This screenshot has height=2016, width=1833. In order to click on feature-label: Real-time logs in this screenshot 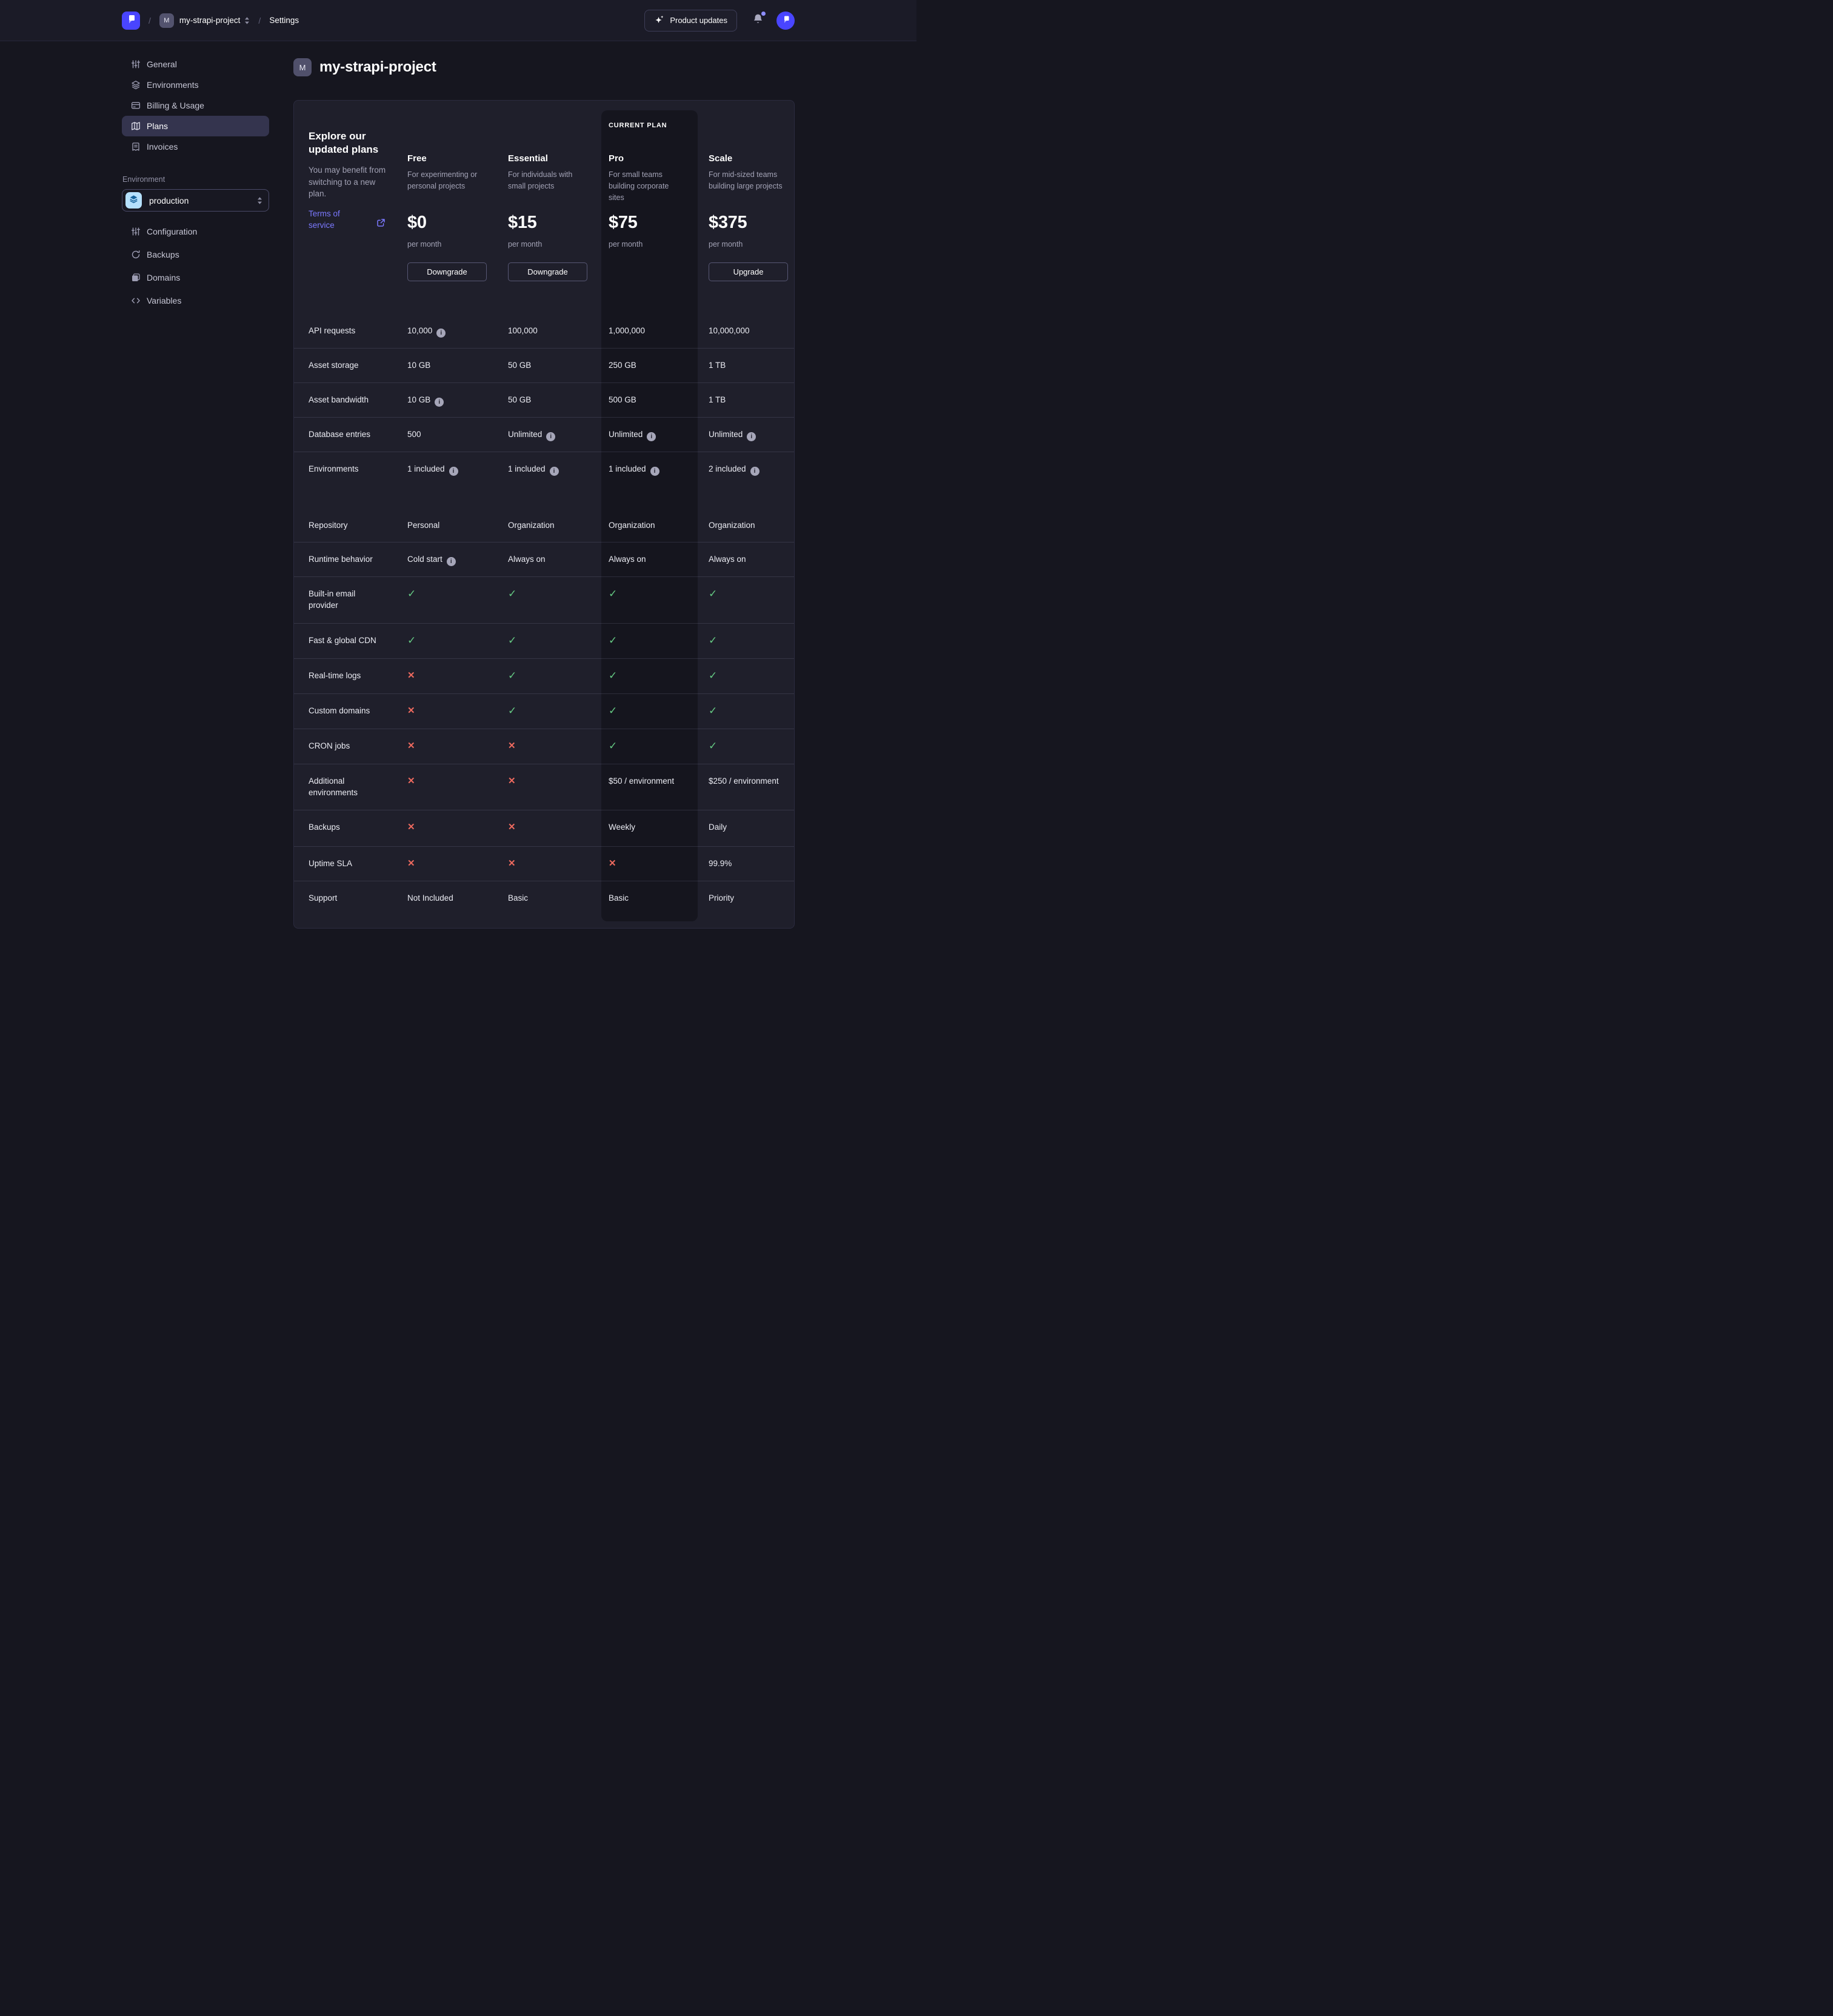, I will do `click(335, 675)`.